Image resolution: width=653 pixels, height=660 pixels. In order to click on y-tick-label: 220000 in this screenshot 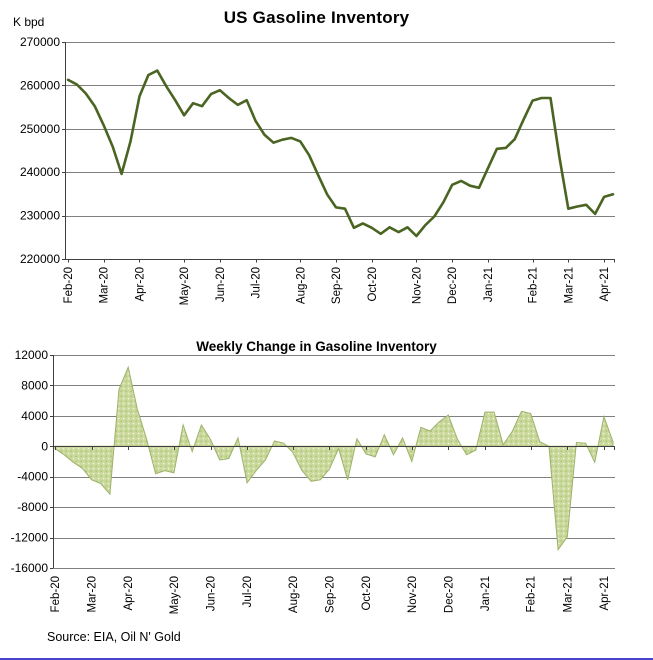, I will do `click(40, 259)`.